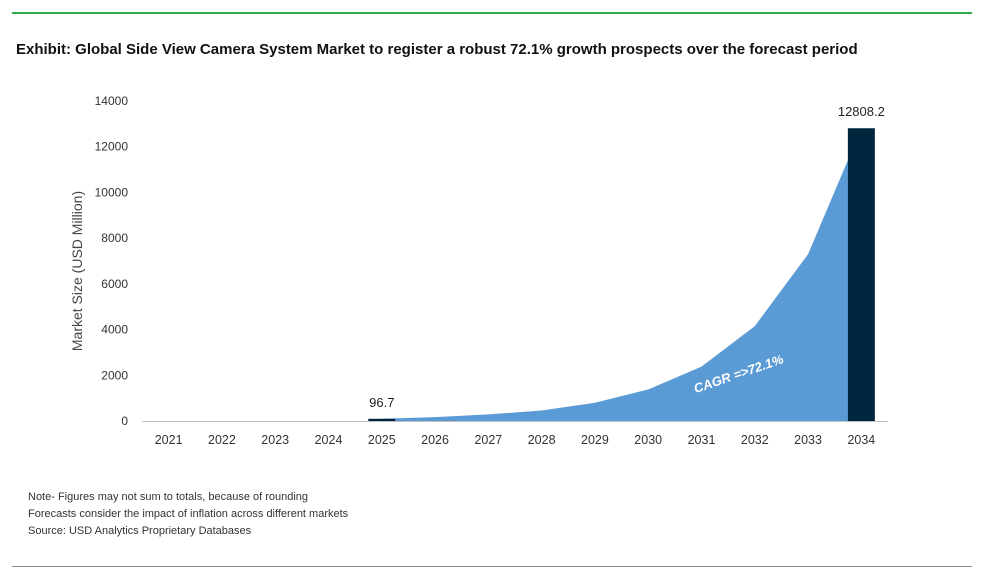 The image size is (1002, 579). Describe the element at coordinates (112, 192) in the screenshot. I see `y-tick-label: 10000` at that location.